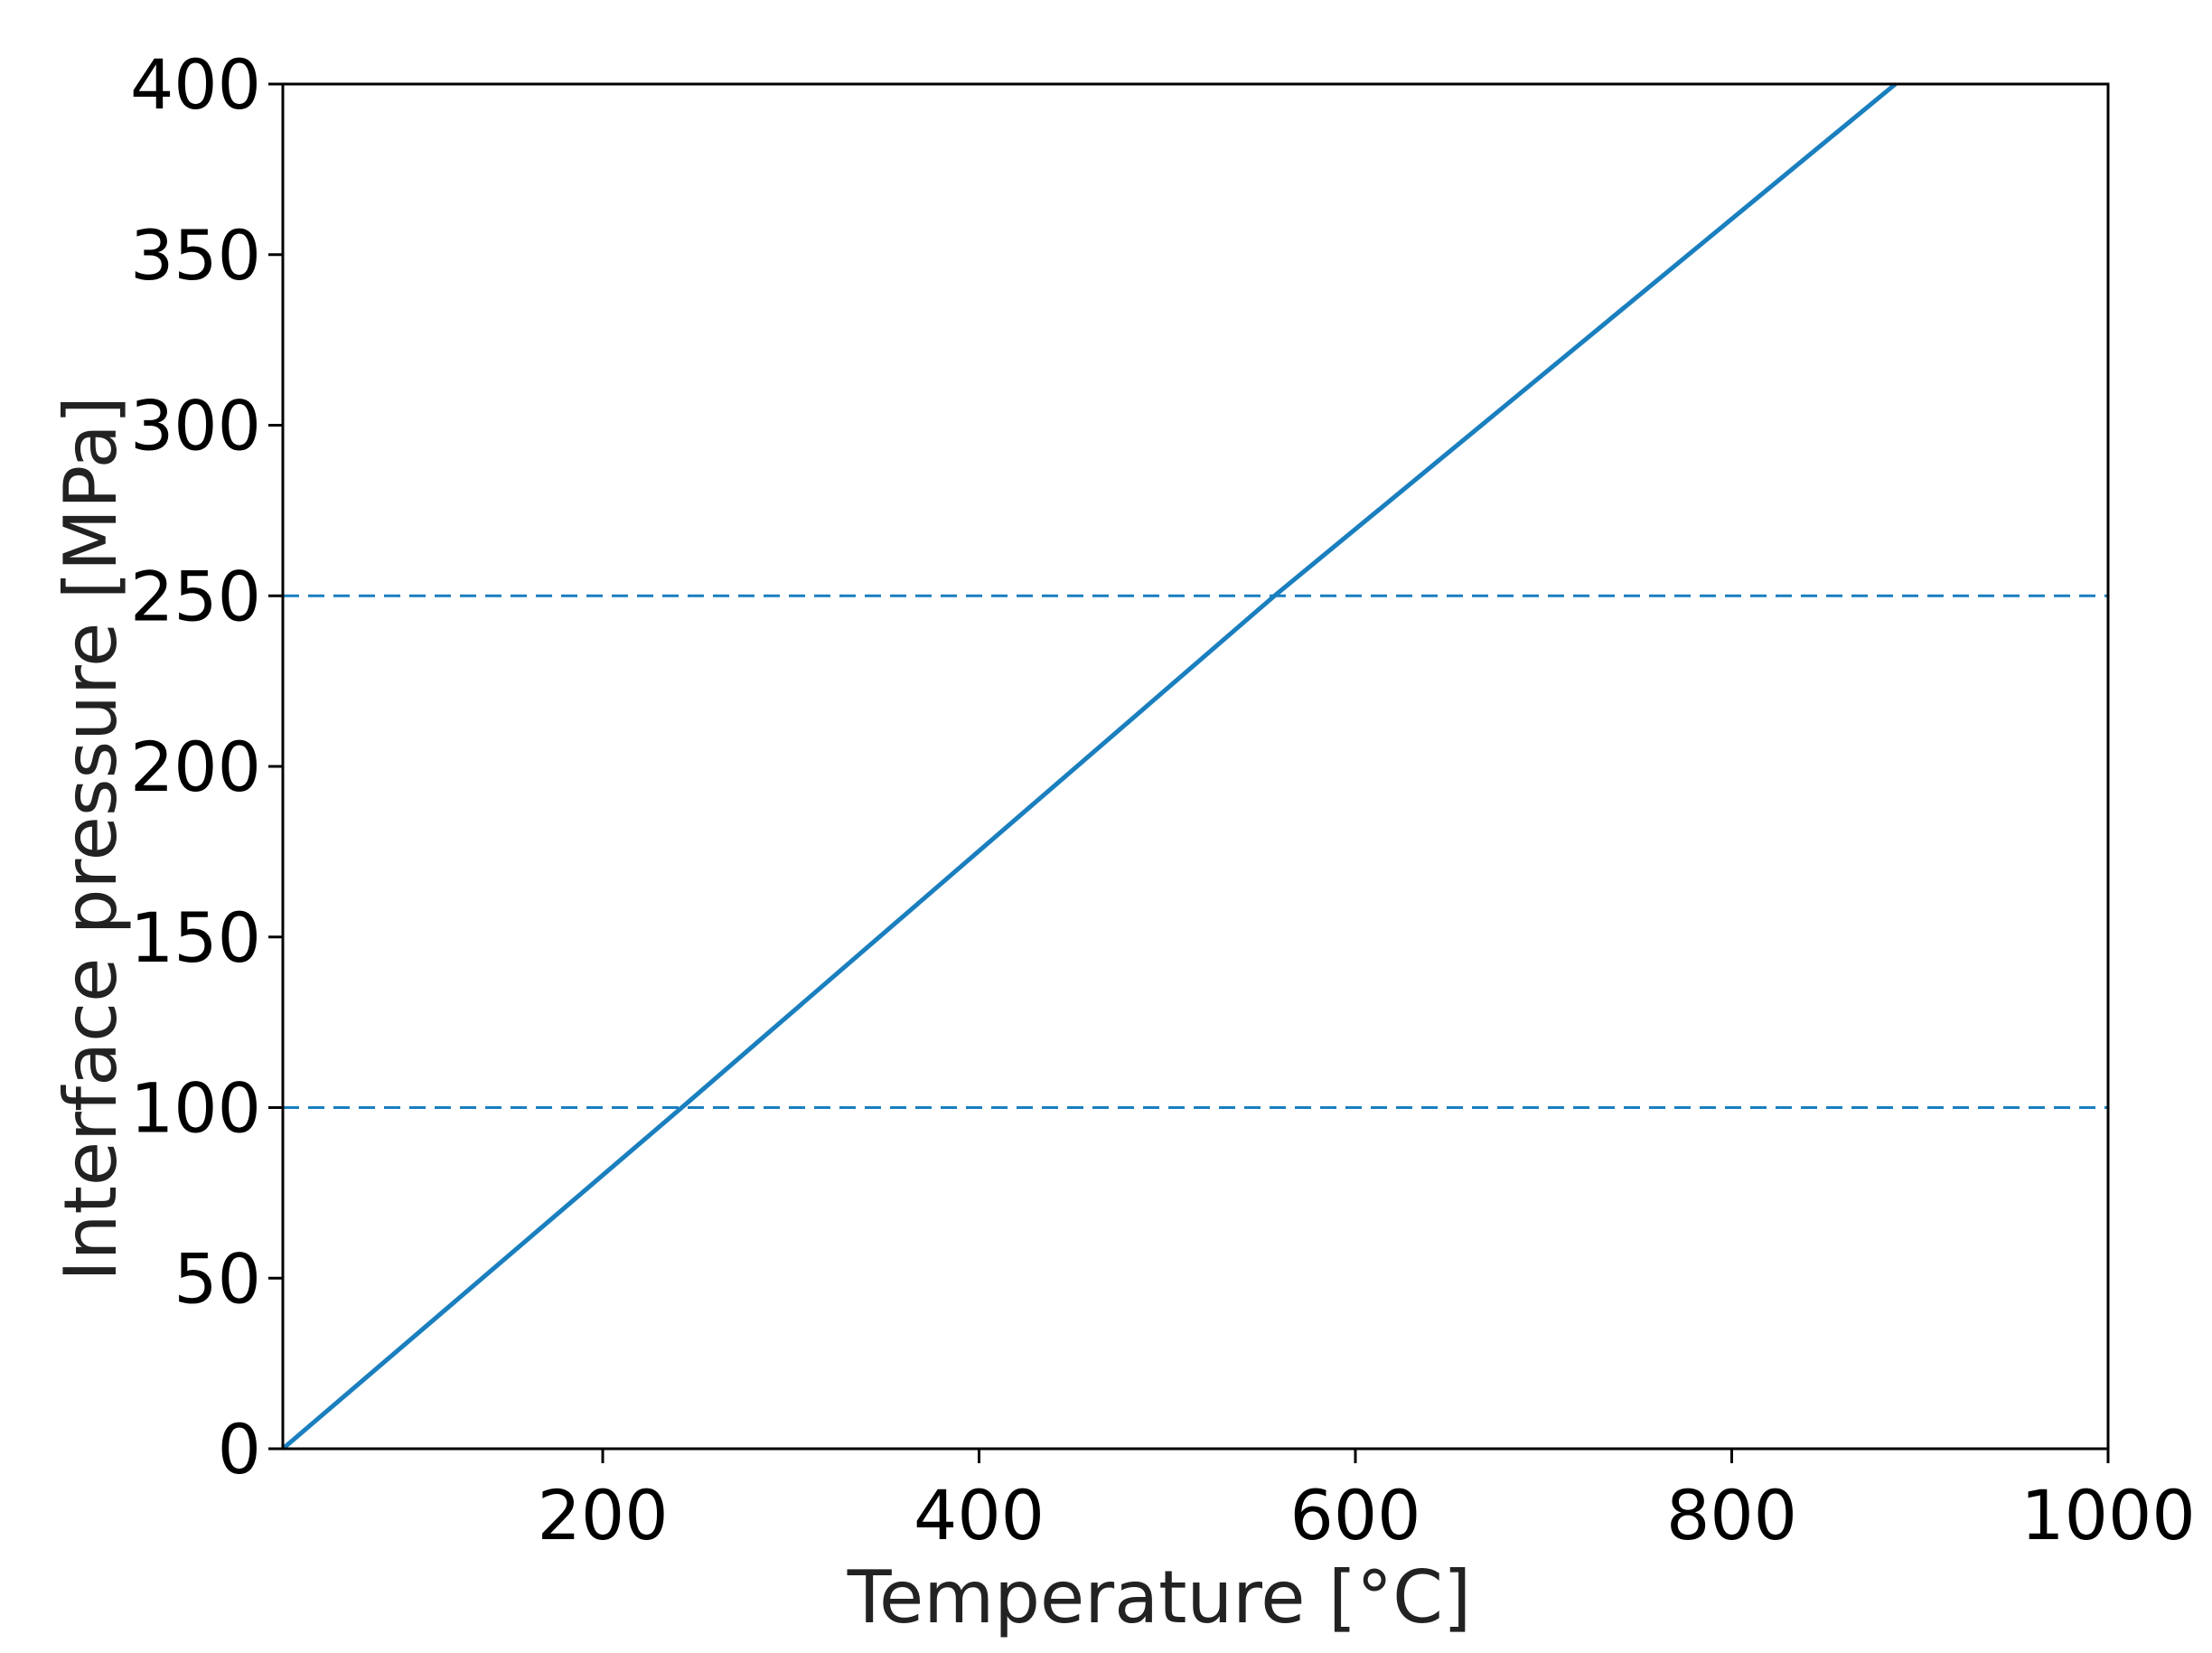 The image size is (2212, 1653). I want to click on x-tick-label: 800, so click(1731, 1515).